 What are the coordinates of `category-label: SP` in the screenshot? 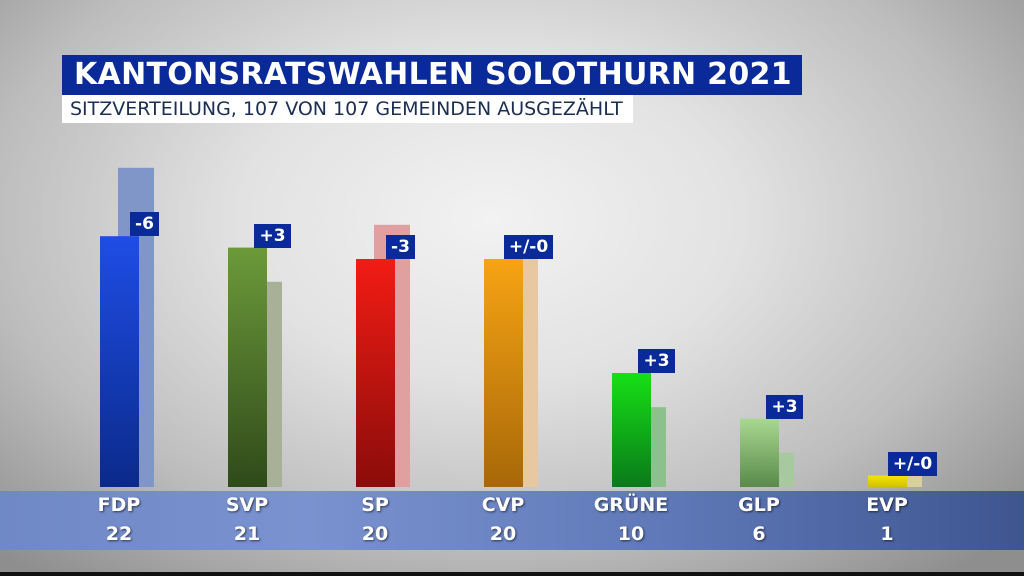 It's located at (375, 505).